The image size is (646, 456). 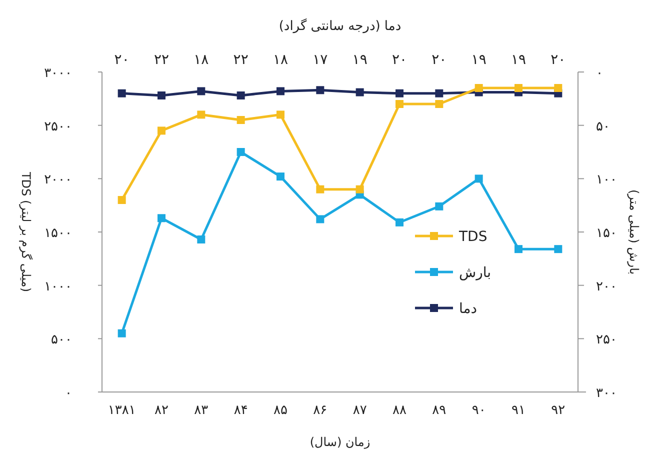 What do you see at coordinates (68, 393) in the screenshot?
I see `y-tick-label: ۰` at bounding box center [68, 393].